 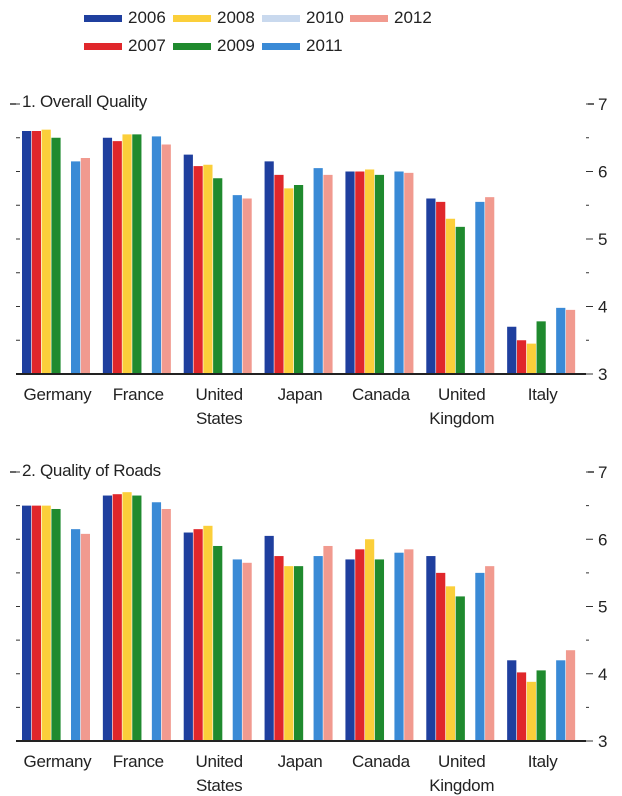 I want to click on legend-item-2011: 2011, so click(x=302, y=46).